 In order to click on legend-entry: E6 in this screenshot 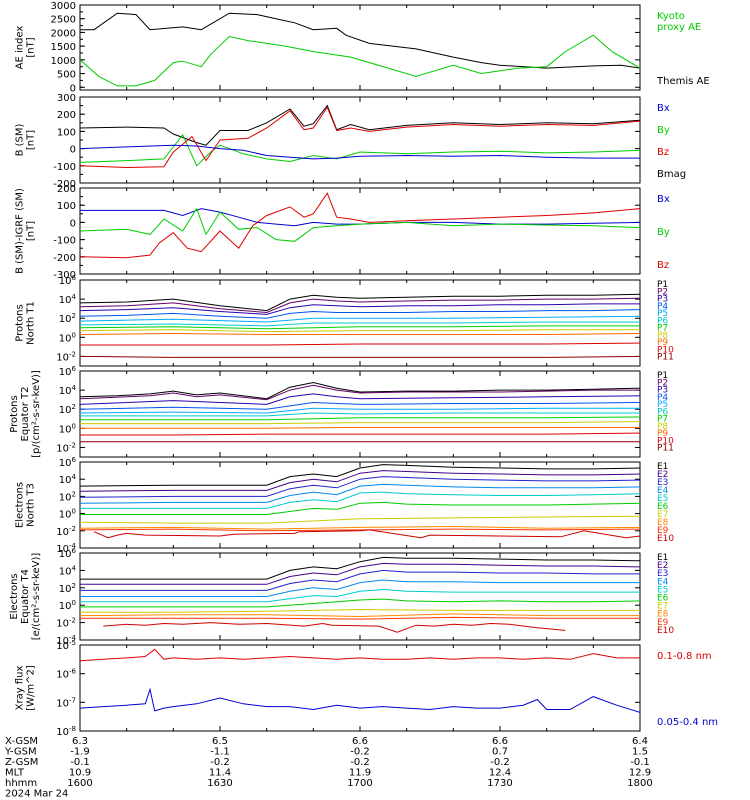, I will do `click(663, 507)`.